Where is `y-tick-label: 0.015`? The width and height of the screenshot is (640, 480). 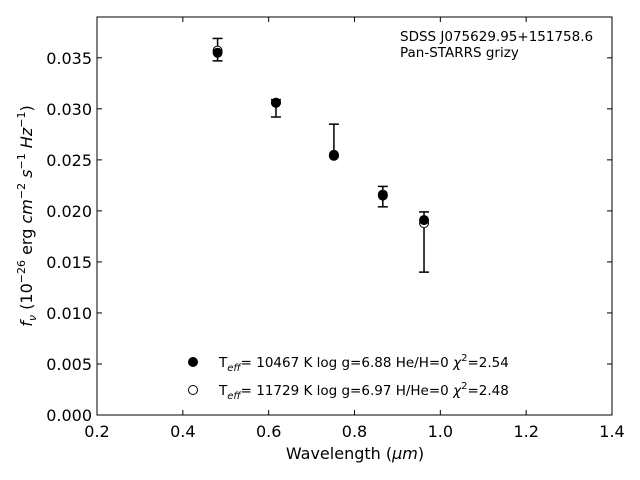 y-tick-label: 0.015 is located at coordinates (69, 262).